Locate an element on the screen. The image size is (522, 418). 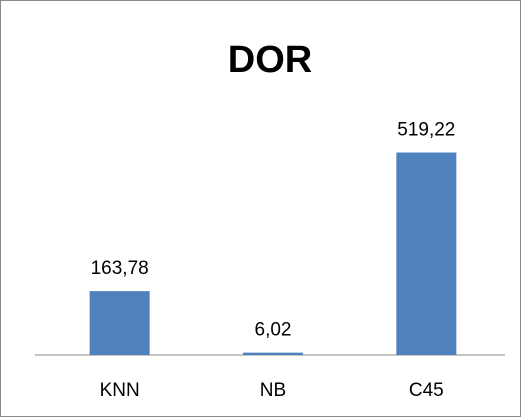
x-tick-label: KNN is located at coordinates (120, 390).